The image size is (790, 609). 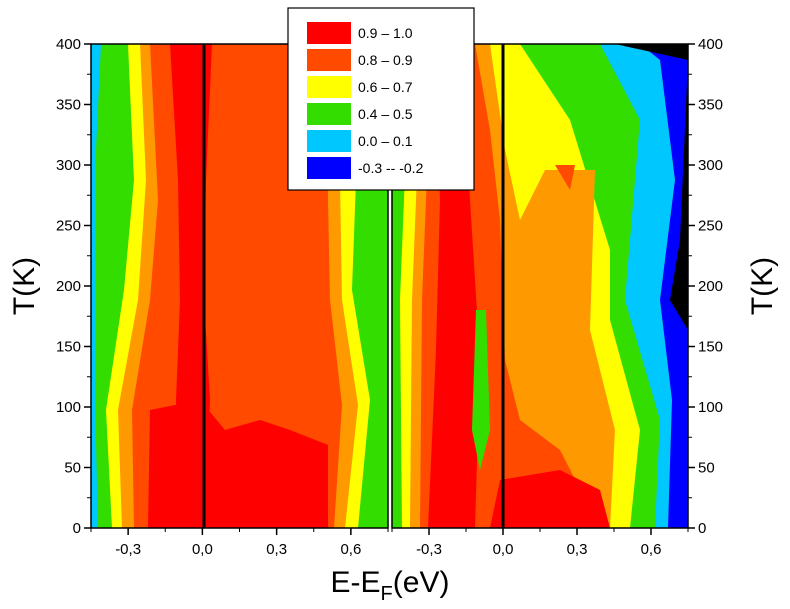 What do you see at coordinates (276, 549) in the screenshot?
I see `left-x-tick-label: 0,3` at bounding box center [276, 549].